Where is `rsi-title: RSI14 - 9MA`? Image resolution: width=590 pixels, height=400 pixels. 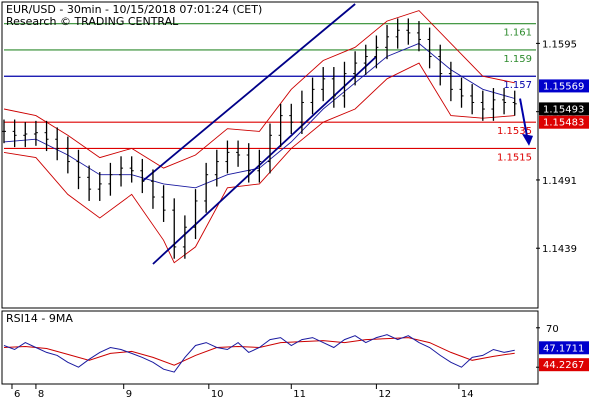
rsi-title: RSI14 - 9MA is located at coordinates (39, 318).